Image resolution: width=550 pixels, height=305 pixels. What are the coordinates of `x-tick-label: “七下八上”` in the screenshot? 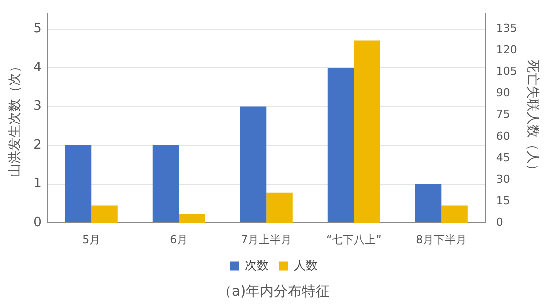 It's located at (354, 239).